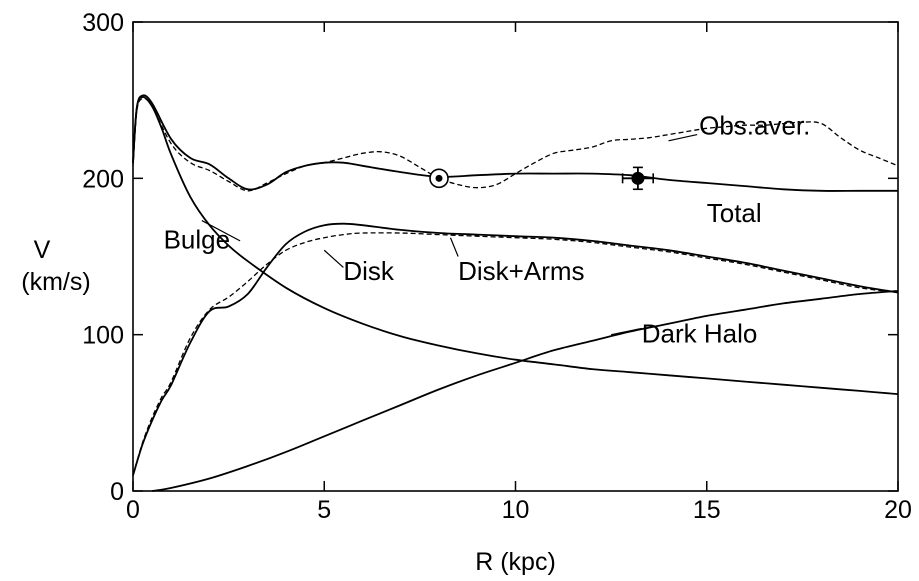  I want to click on x-tick-label: 0, so click(133, 510).